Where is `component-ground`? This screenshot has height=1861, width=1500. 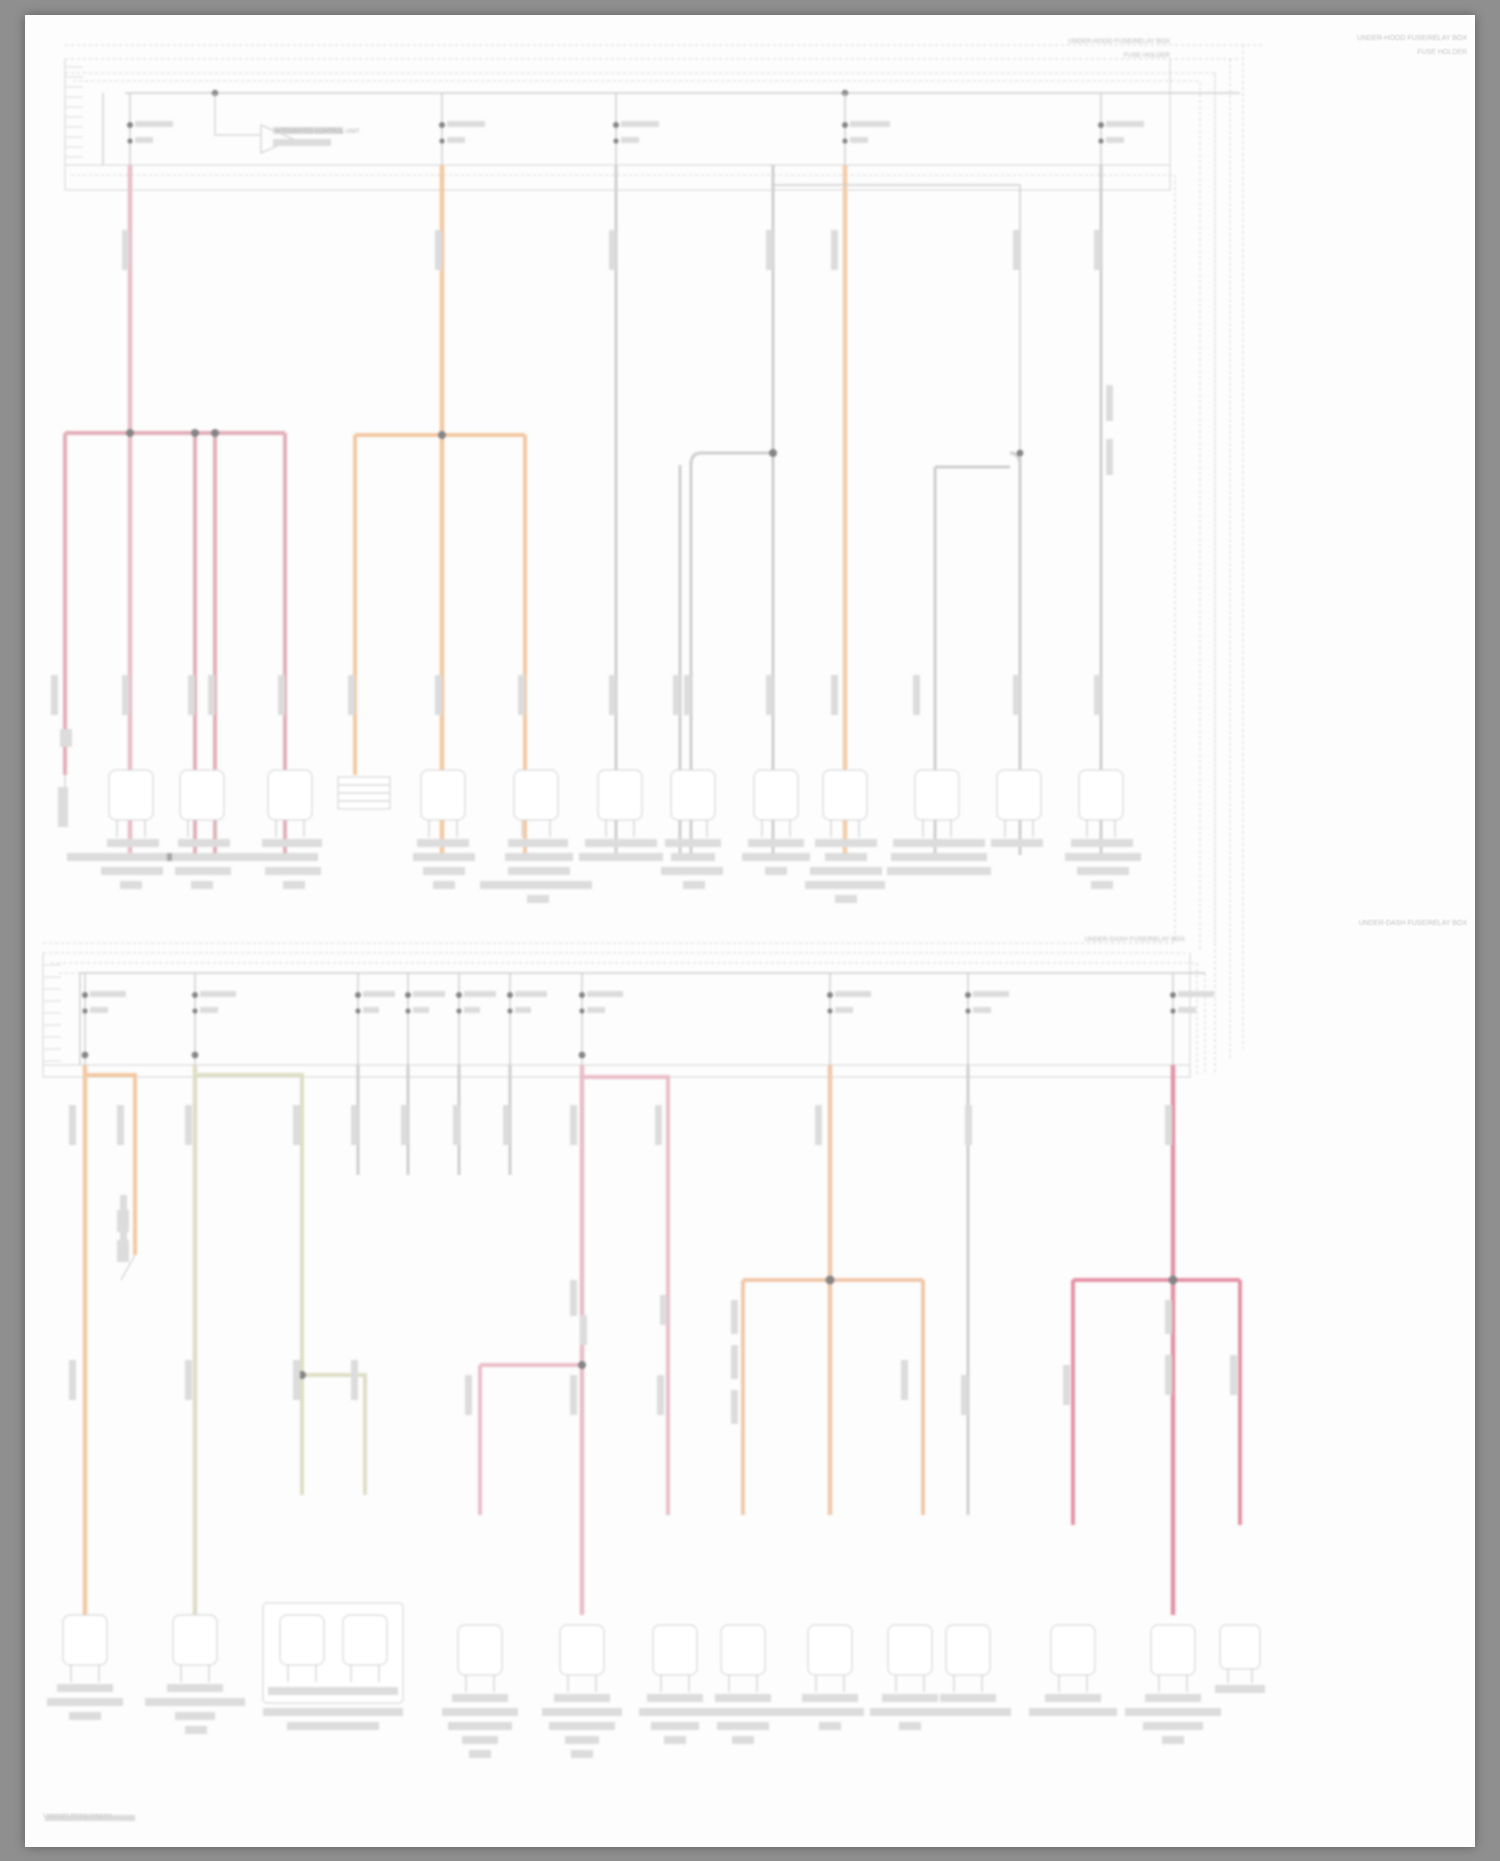
component-ground is located at coordinates (65, 778).